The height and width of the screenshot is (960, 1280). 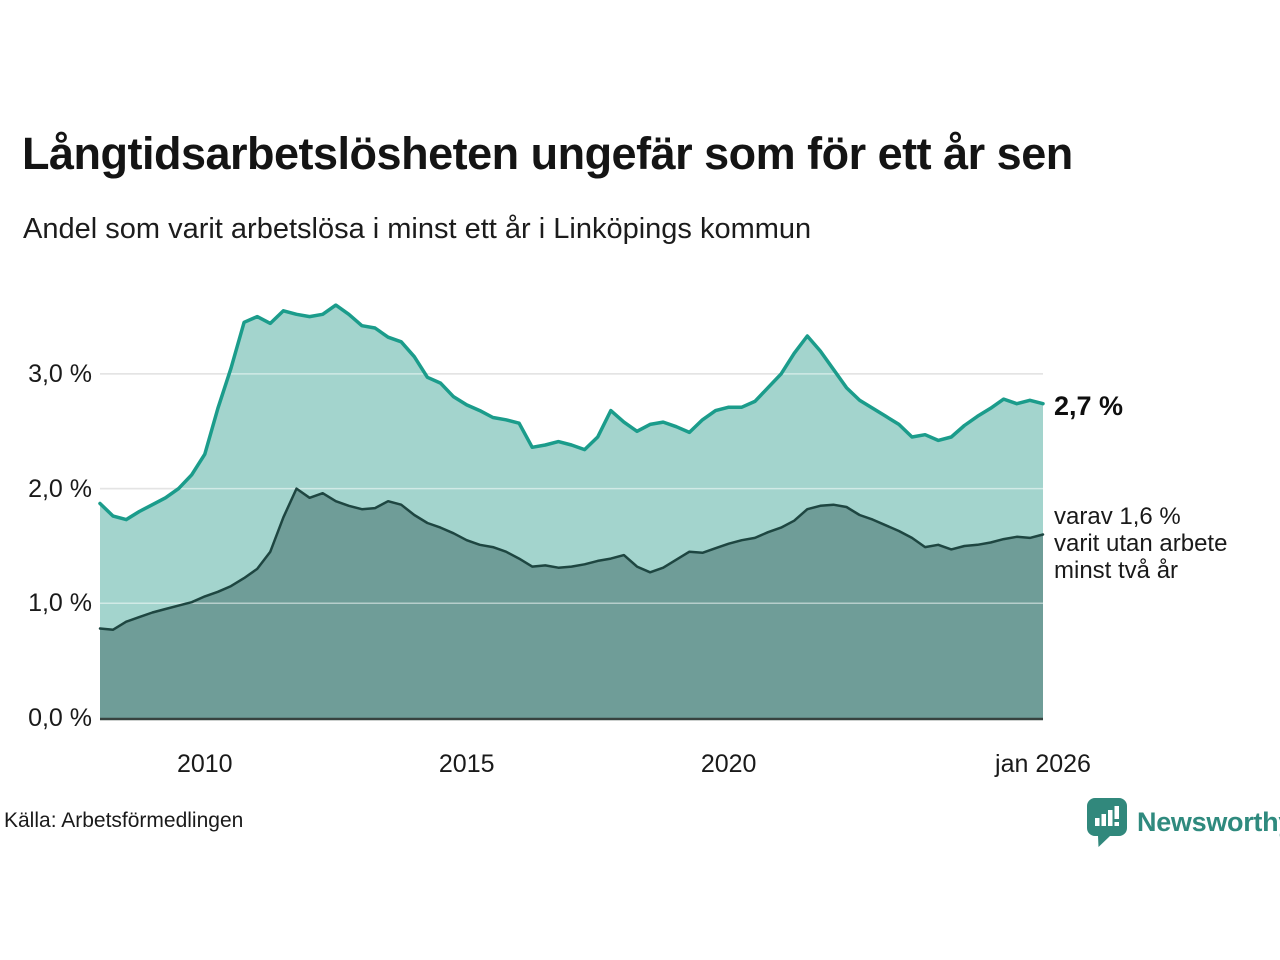 What do you see at coordinates (728, 764) in the screenshot?
I see `x-axis-tick-label: 2020` at bounding box center [728, 764].